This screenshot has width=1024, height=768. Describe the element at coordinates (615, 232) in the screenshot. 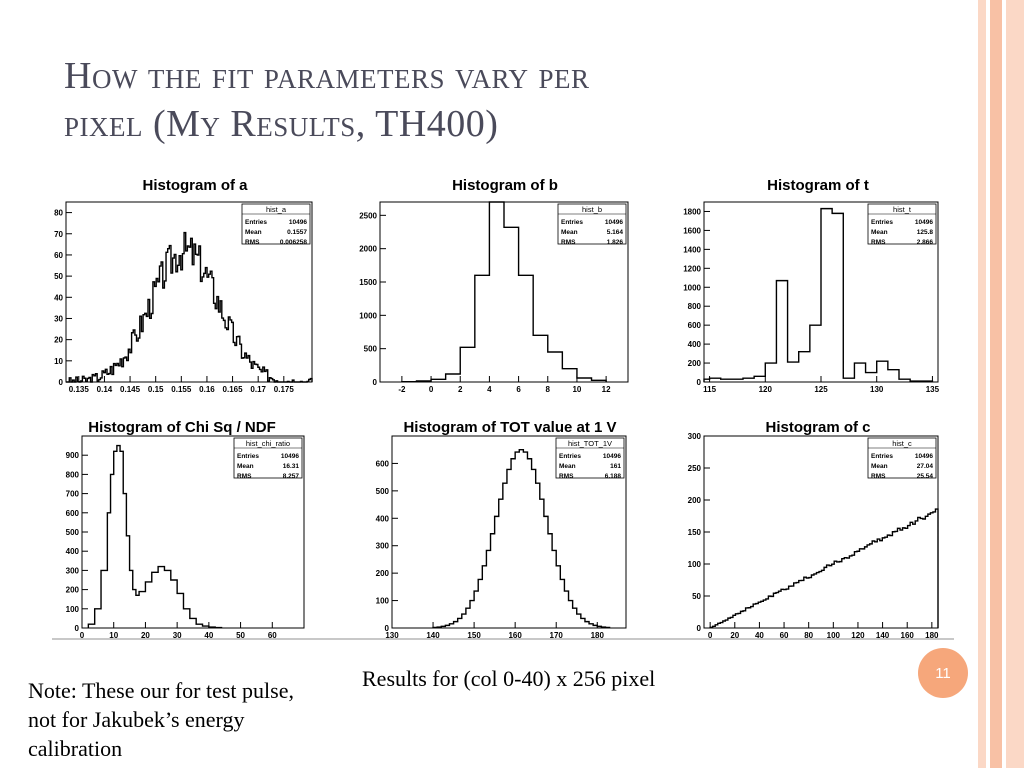

I see `stats-value: 5.164` at that location.